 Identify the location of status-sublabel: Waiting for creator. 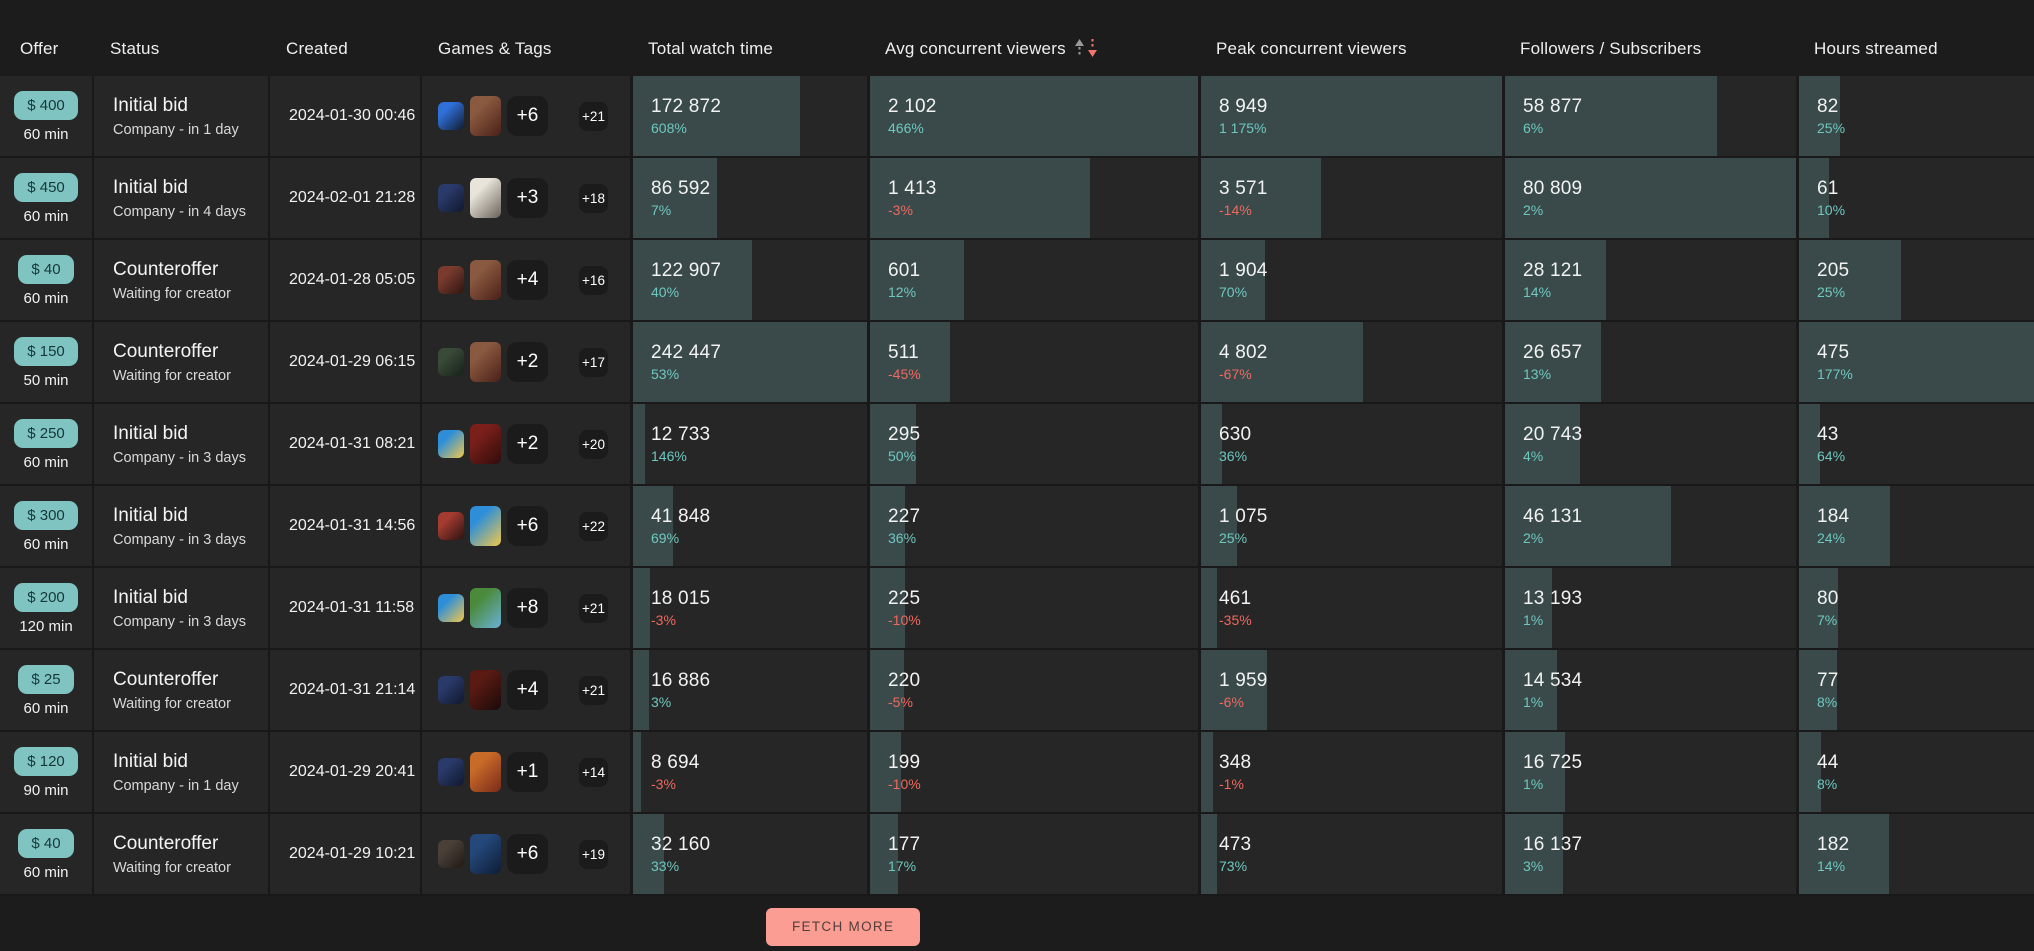
(172, 703).